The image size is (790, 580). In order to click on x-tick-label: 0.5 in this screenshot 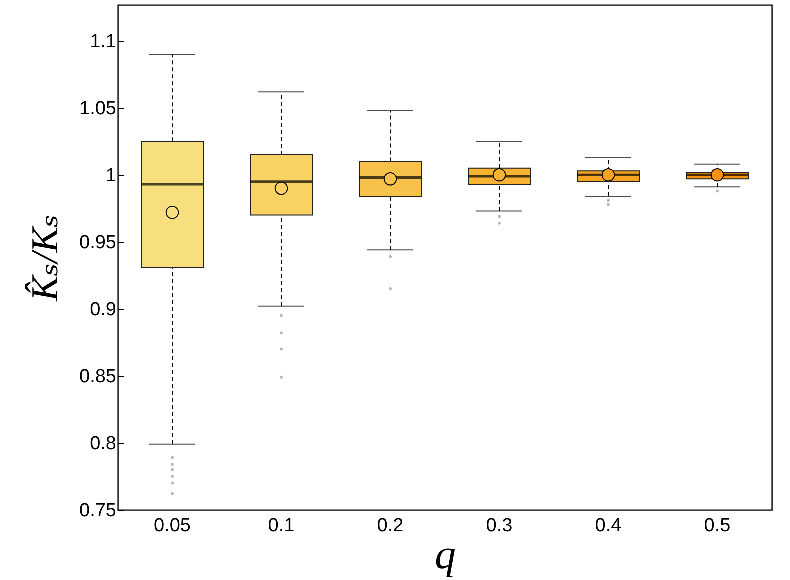, I will do `click(717, 526)`.